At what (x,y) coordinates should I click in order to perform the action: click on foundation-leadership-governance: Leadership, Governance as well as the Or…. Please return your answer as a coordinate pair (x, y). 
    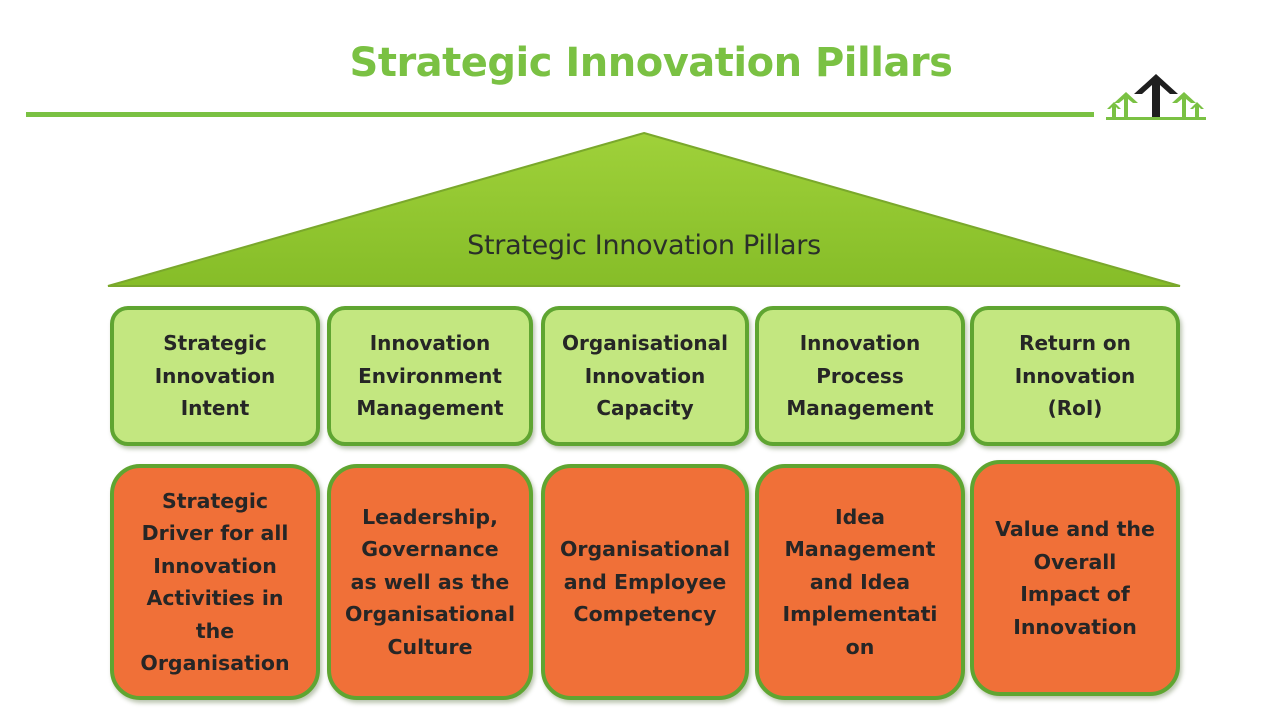
    Looking at the image, I should click on (430, 582).